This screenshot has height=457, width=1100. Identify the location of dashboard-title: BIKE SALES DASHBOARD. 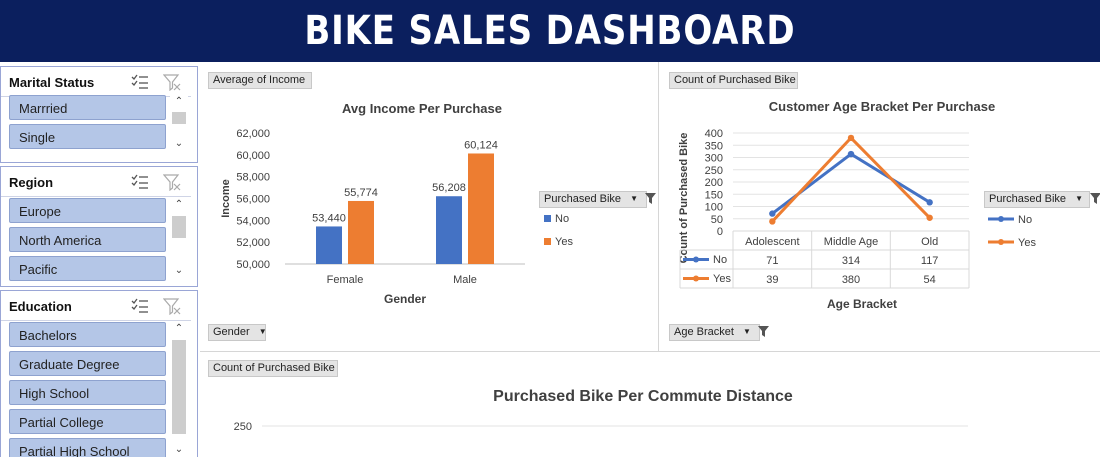
(550, 31).